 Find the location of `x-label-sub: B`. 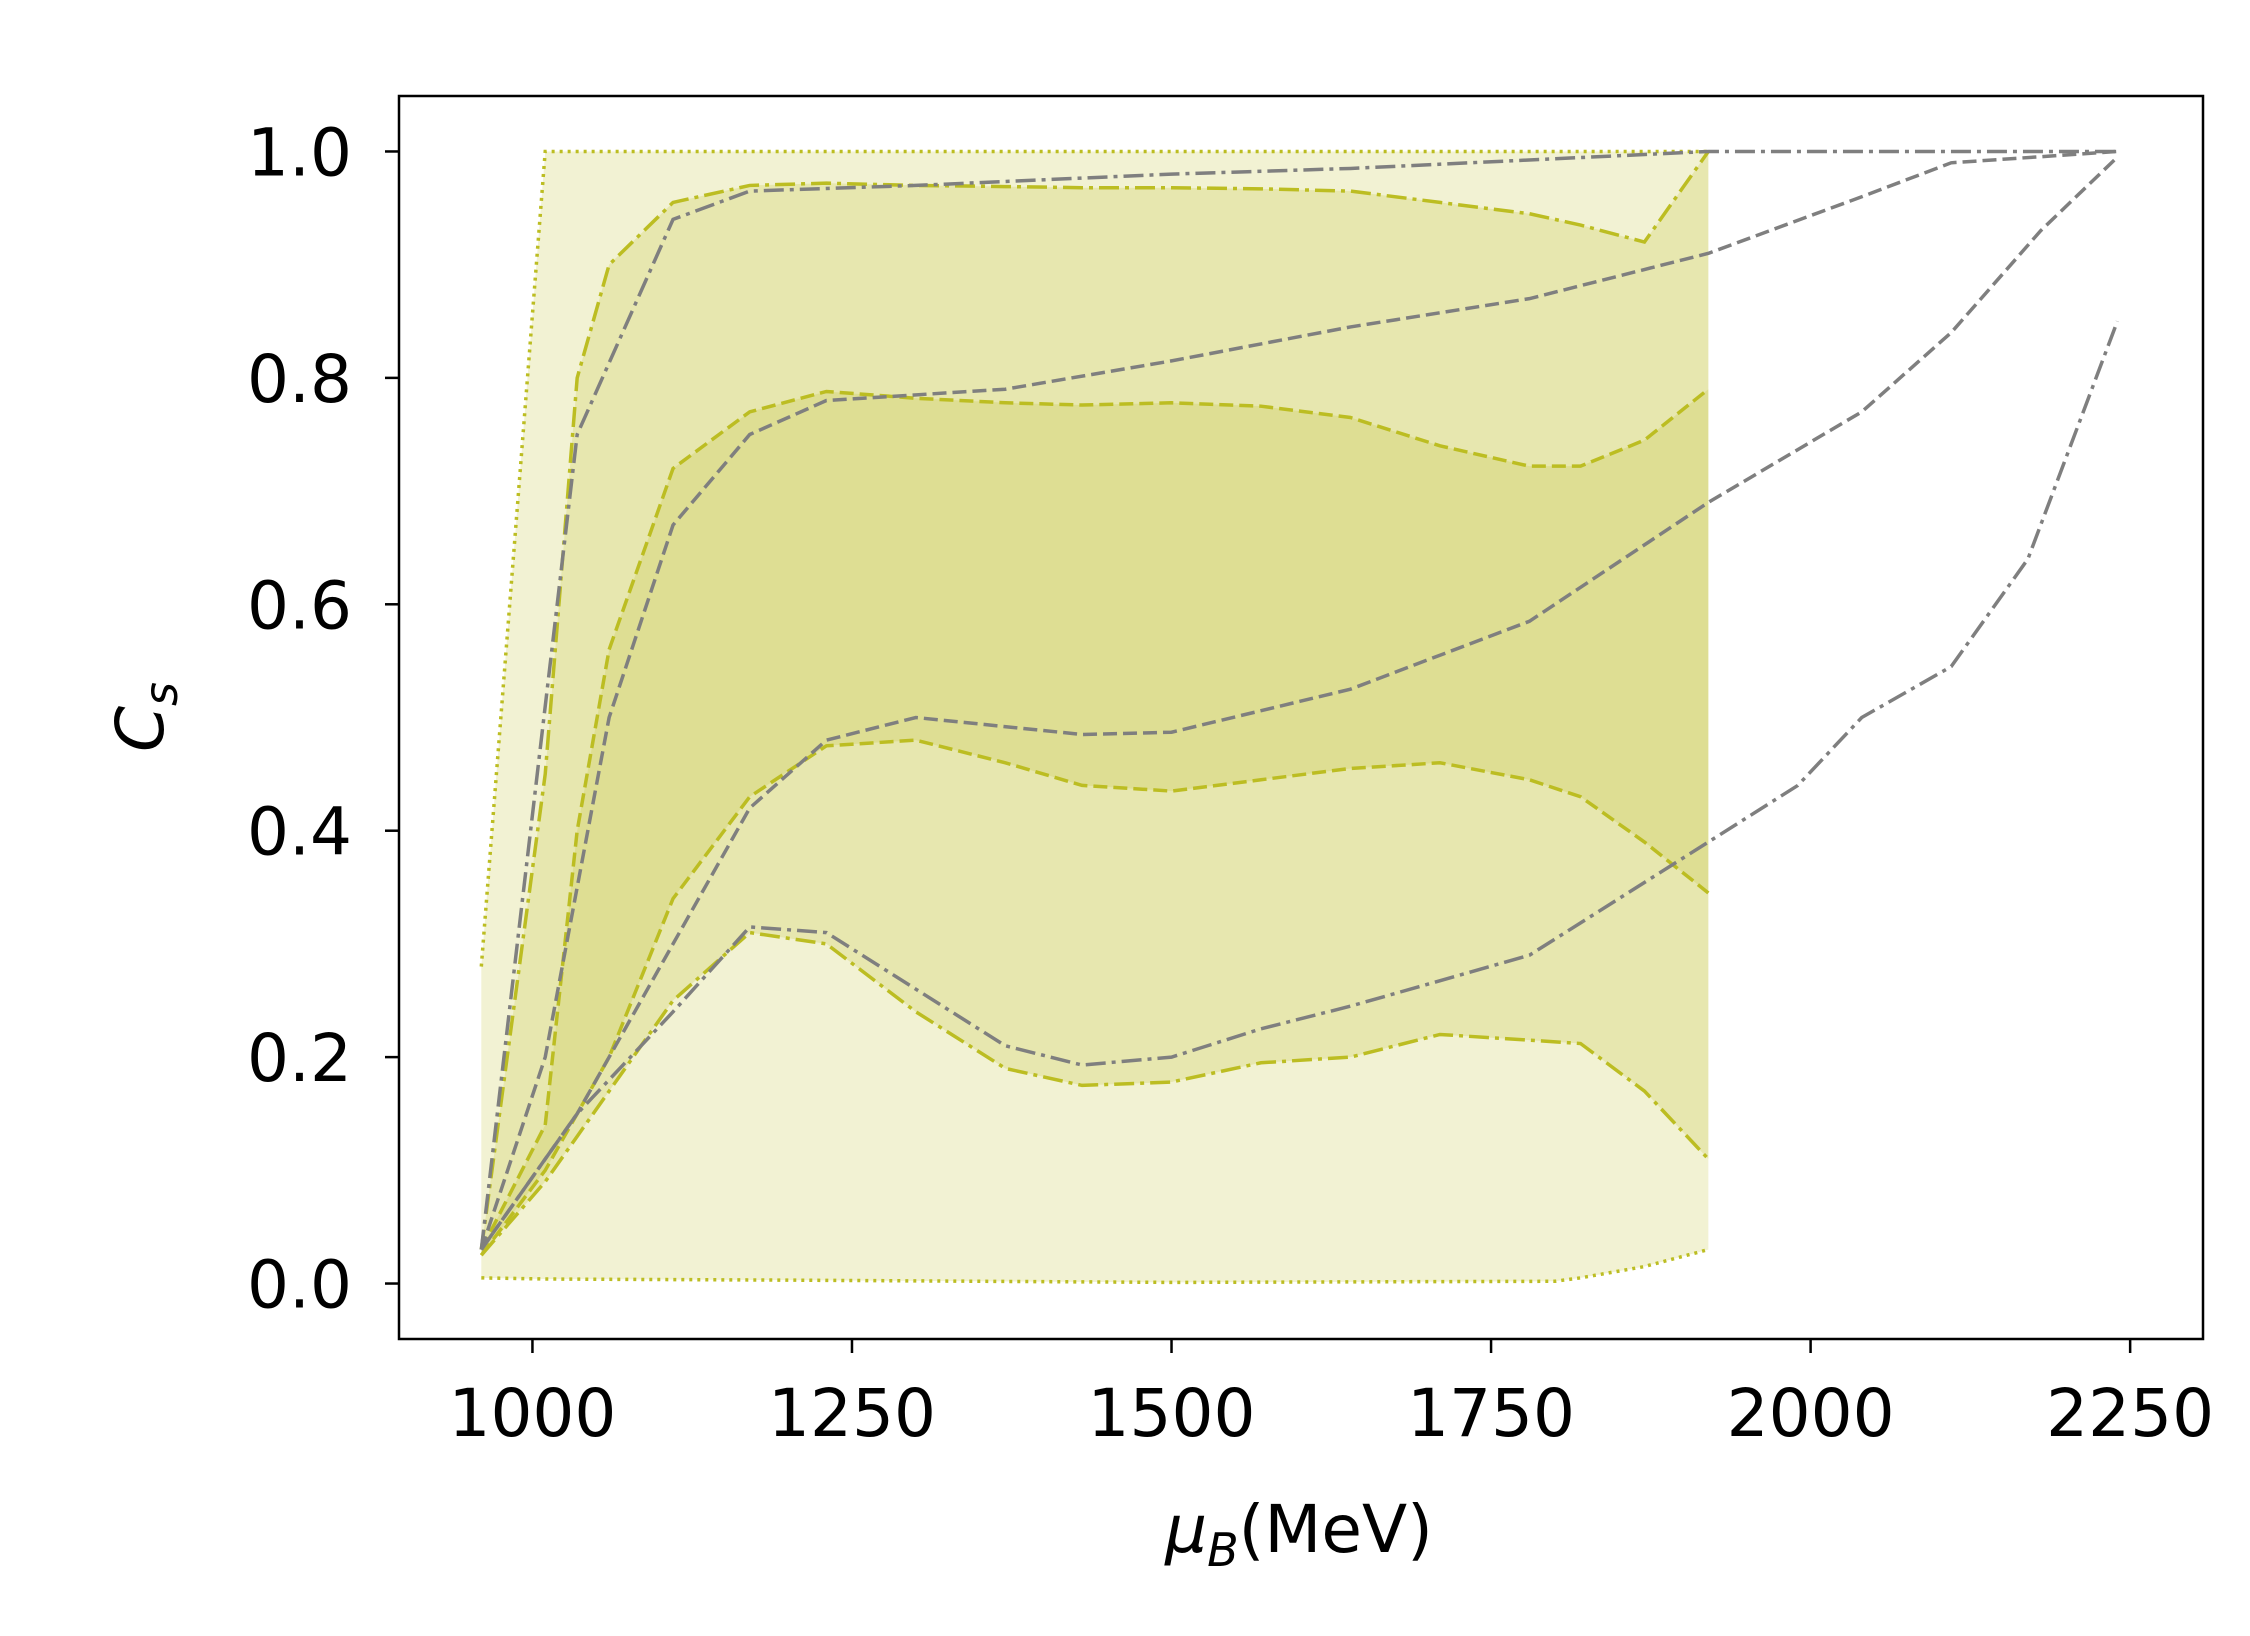

x-label-sub: B is located at coordinates (1223, 1550).